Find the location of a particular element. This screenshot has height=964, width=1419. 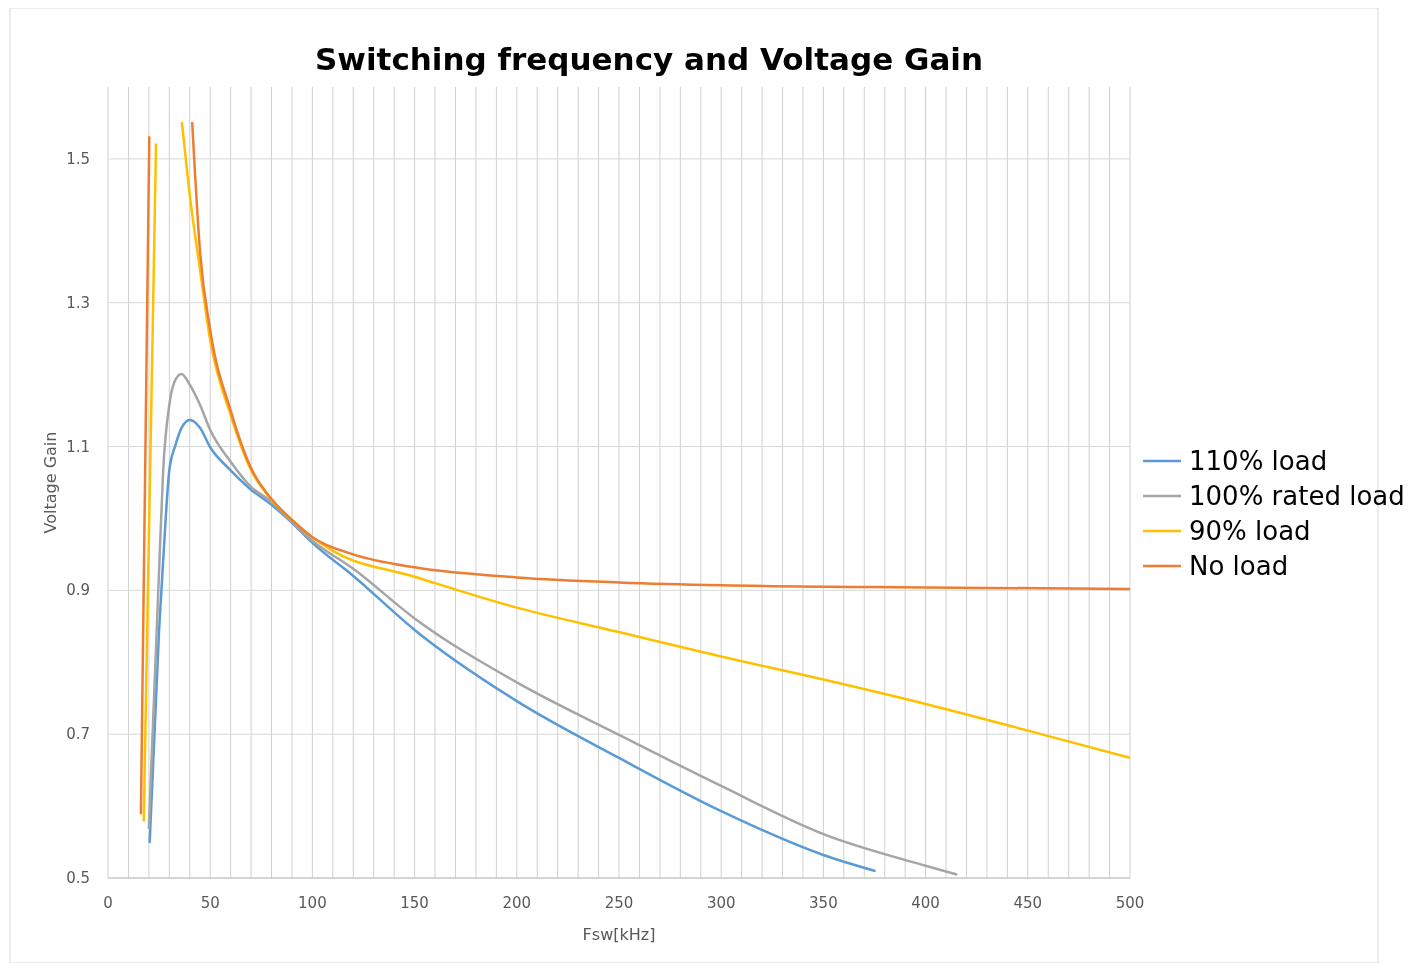

y-tick-label: 1.5 is located at coordinates (78, 158).